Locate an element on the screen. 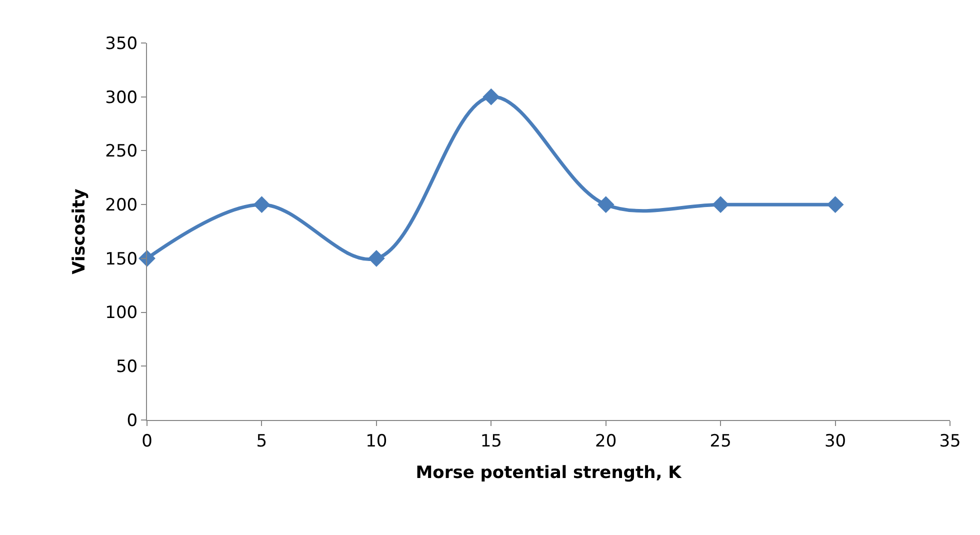  y-tick-label: 100 is located at coordinates (121, 313).